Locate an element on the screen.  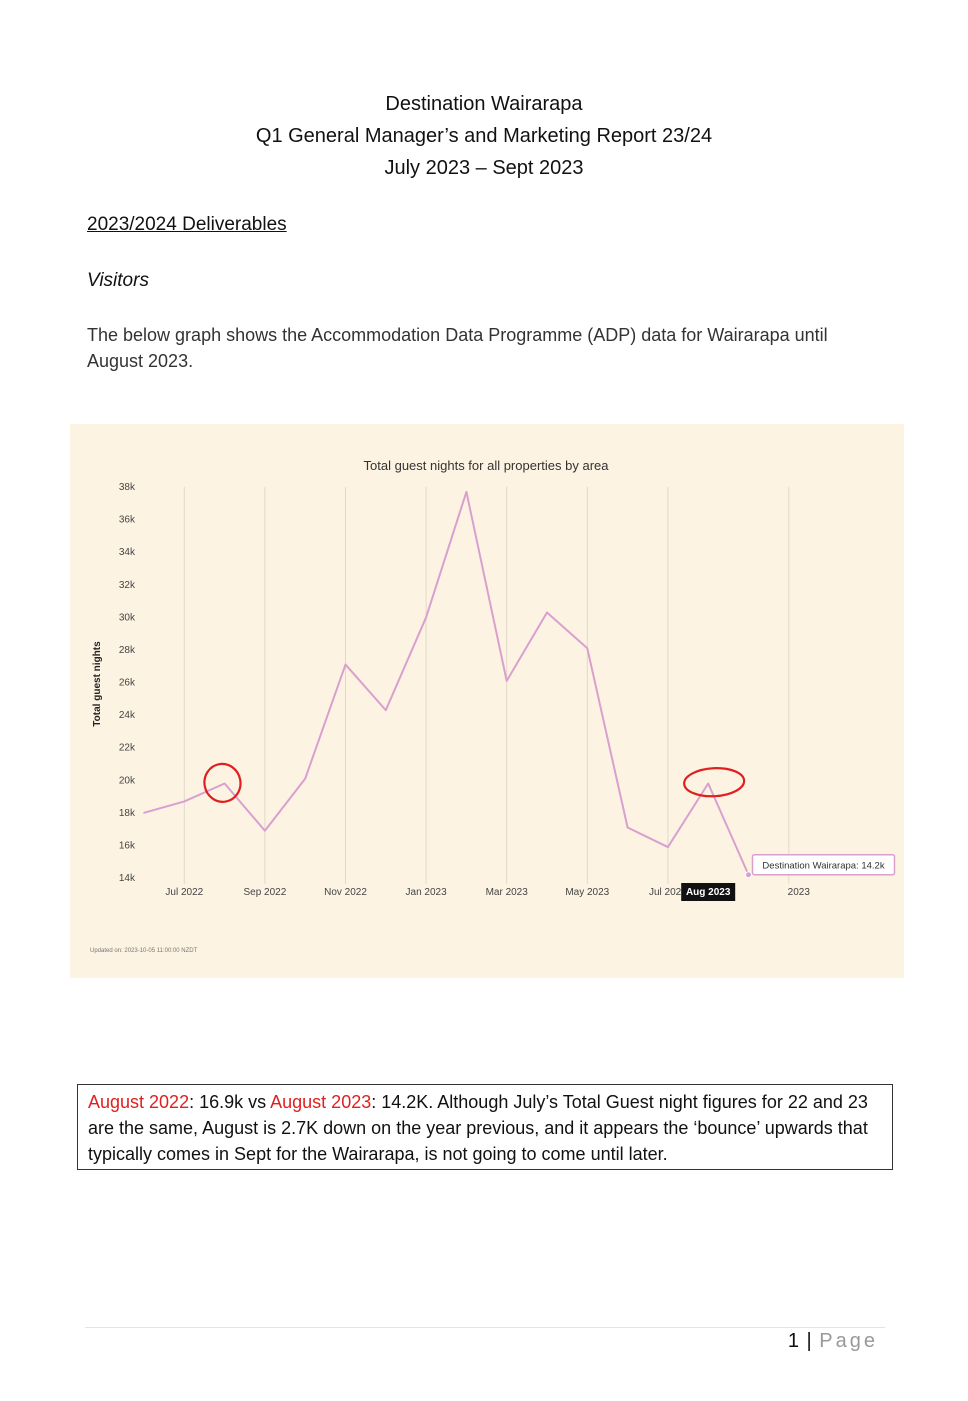
page-number: 1 is located at coordinates (793, 1341).